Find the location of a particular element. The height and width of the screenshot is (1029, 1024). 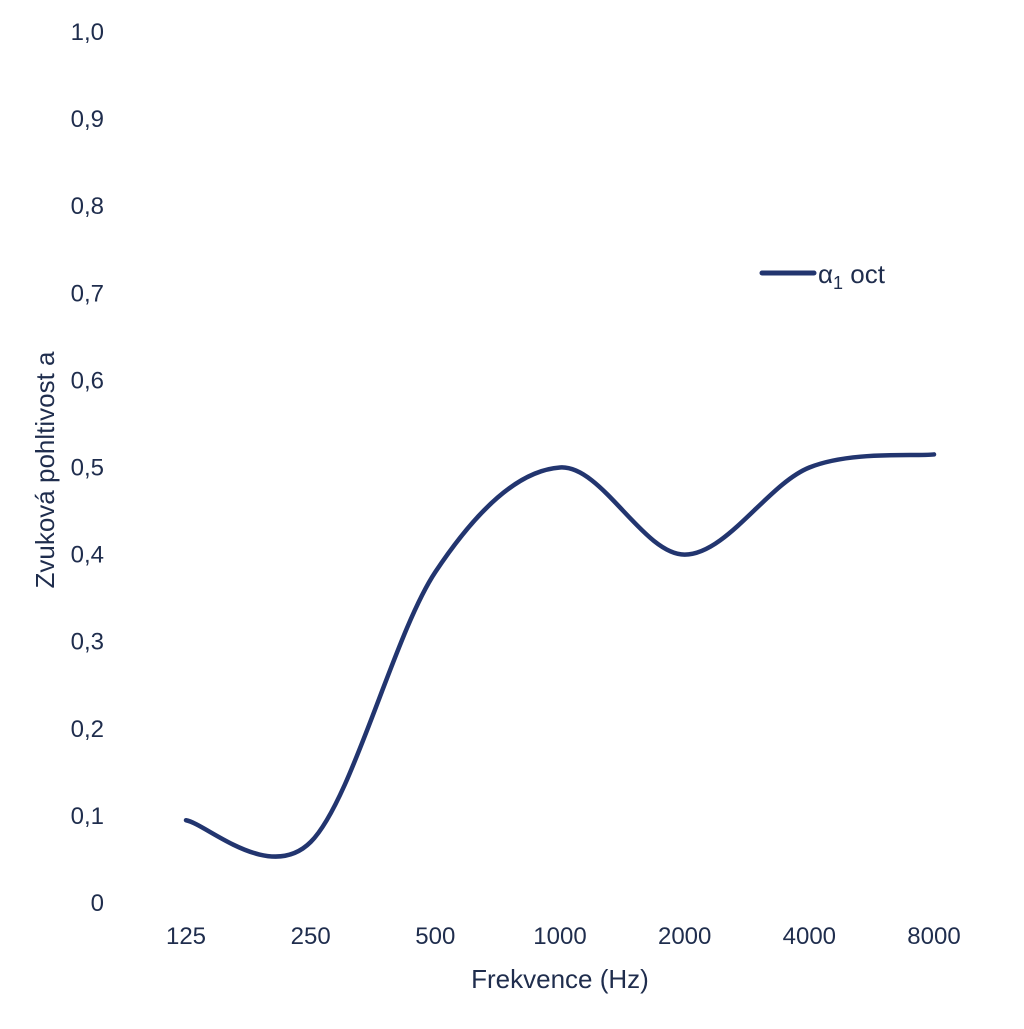

y-tick-labels: 0 0,1 0,2 0,3 0,4 0,5 0,6 0,7 0,8 0,9 1,0 is located at coordinates (87, 468).